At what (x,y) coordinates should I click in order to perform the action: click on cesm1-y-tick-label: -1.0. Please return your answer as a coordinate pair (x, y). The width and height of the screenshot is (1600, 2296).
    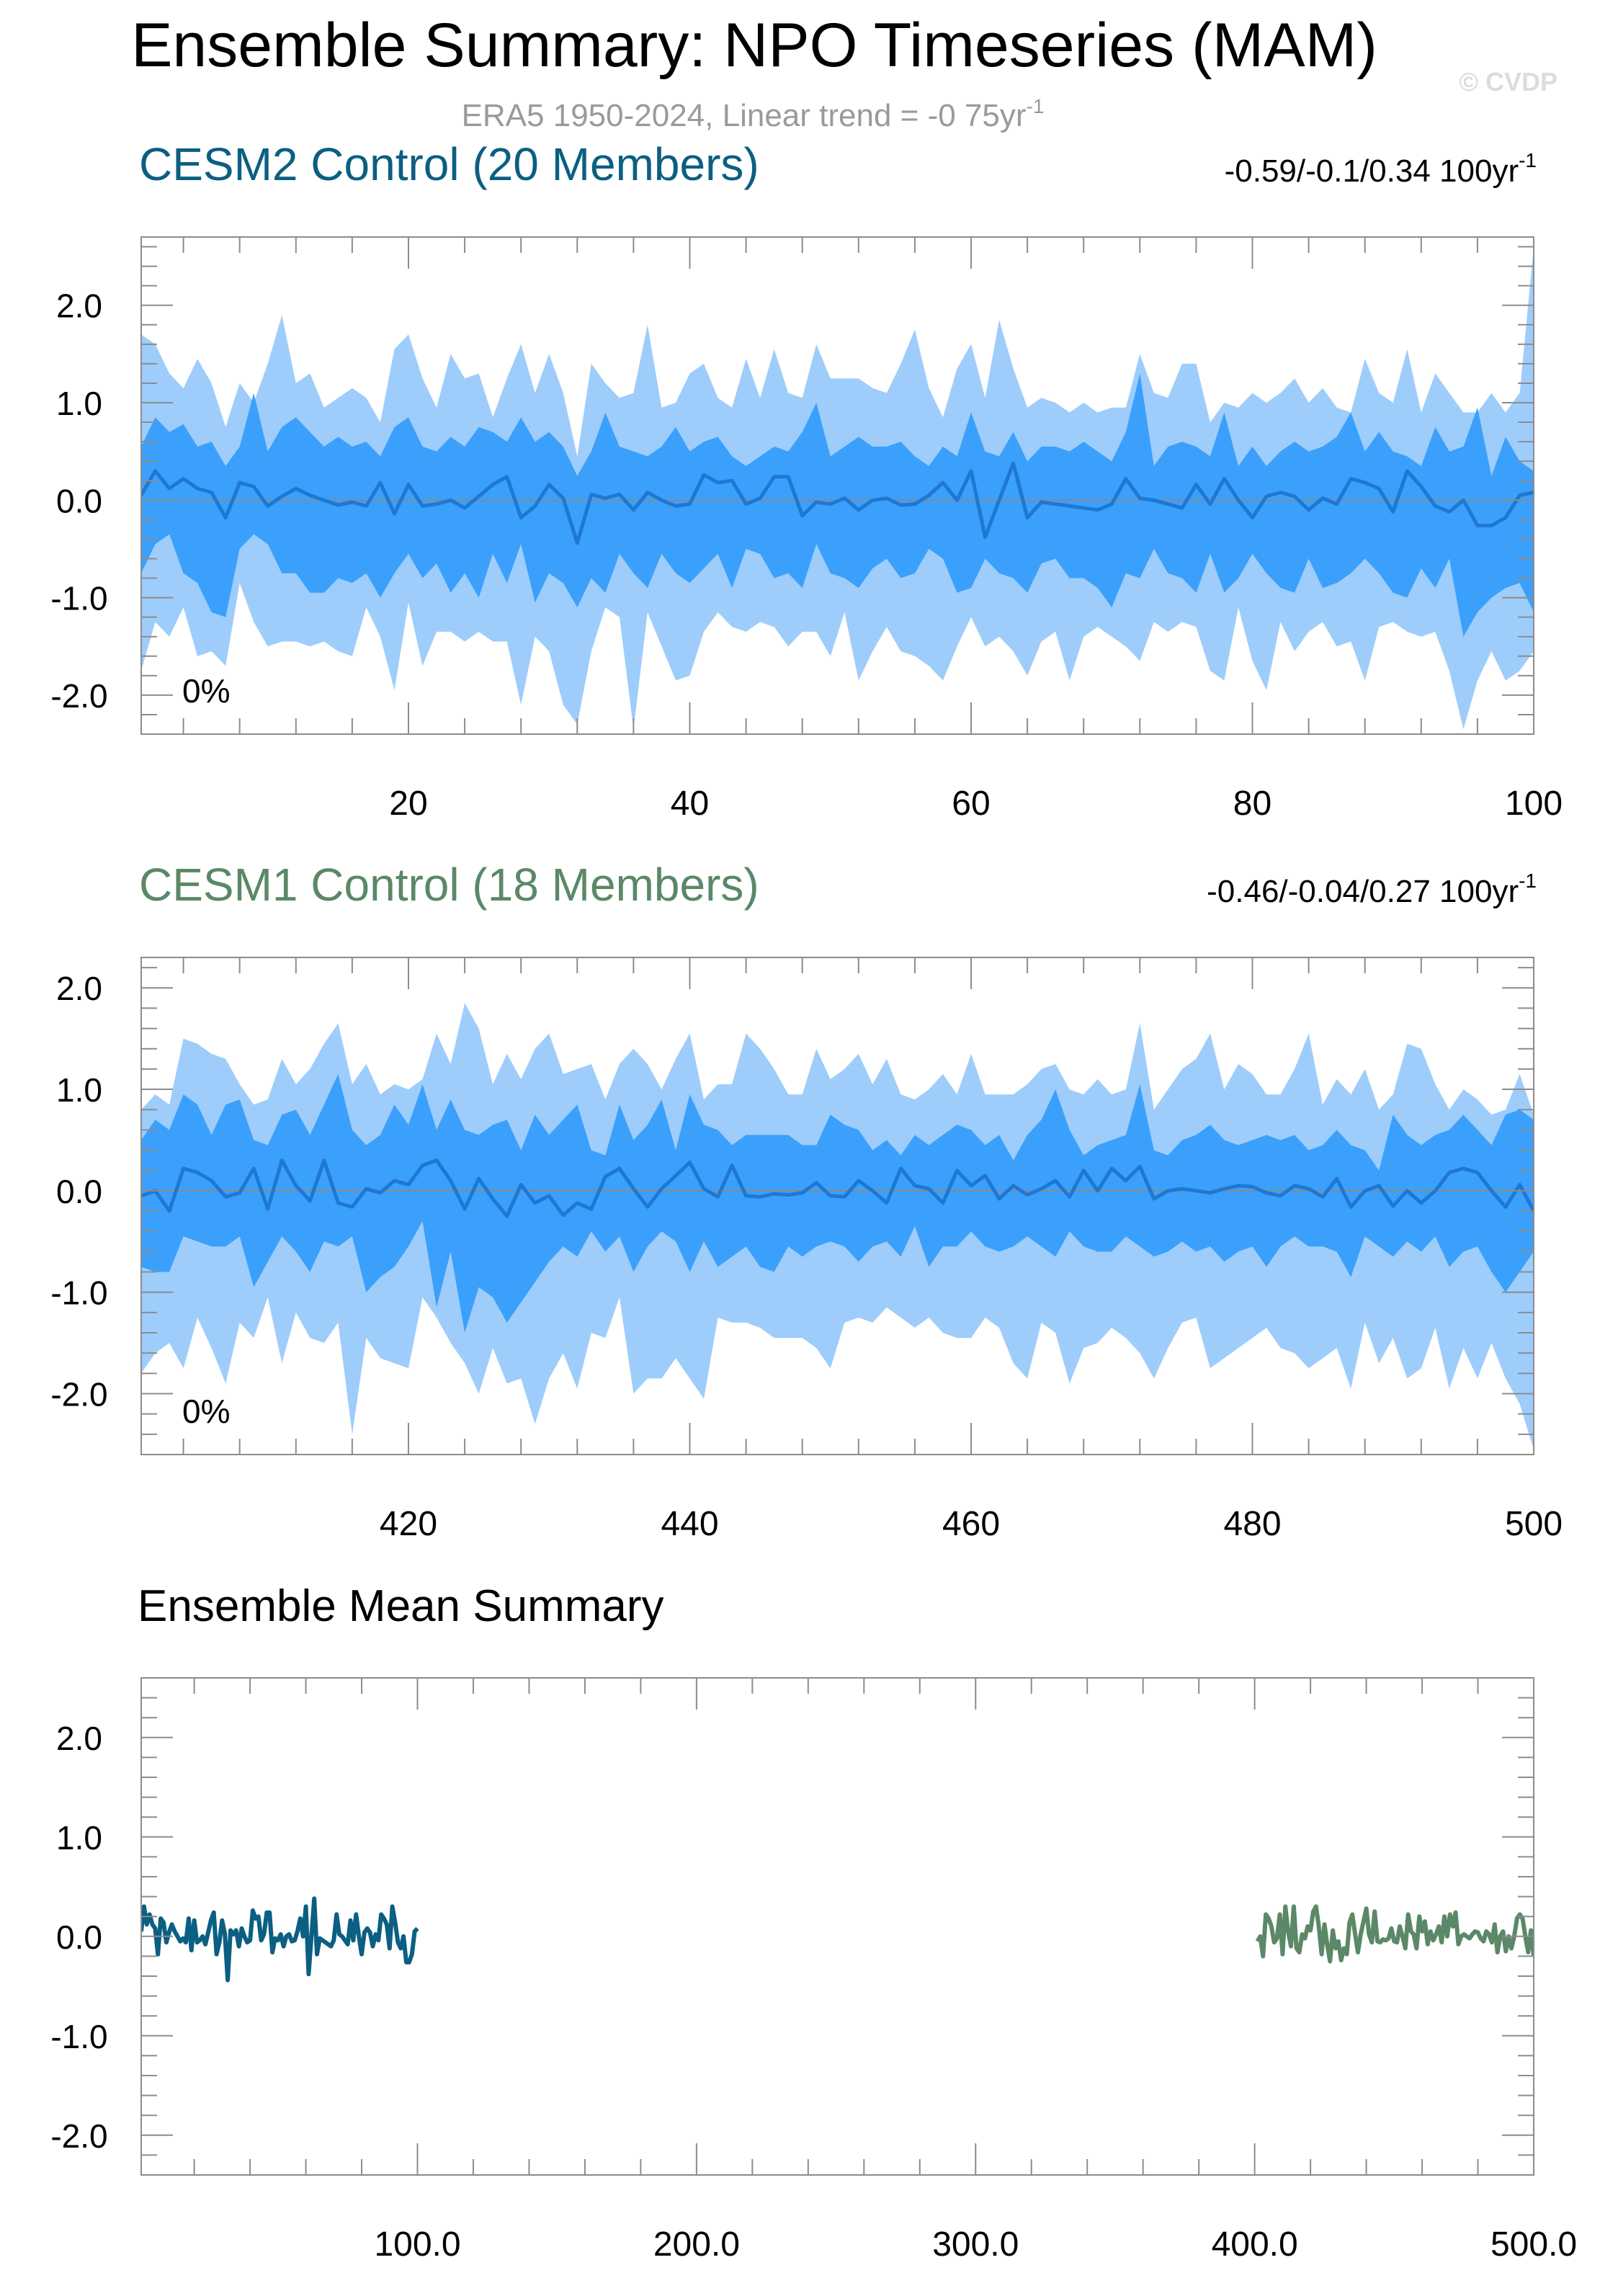
    Looking at the image, I should click on (79, 1293).